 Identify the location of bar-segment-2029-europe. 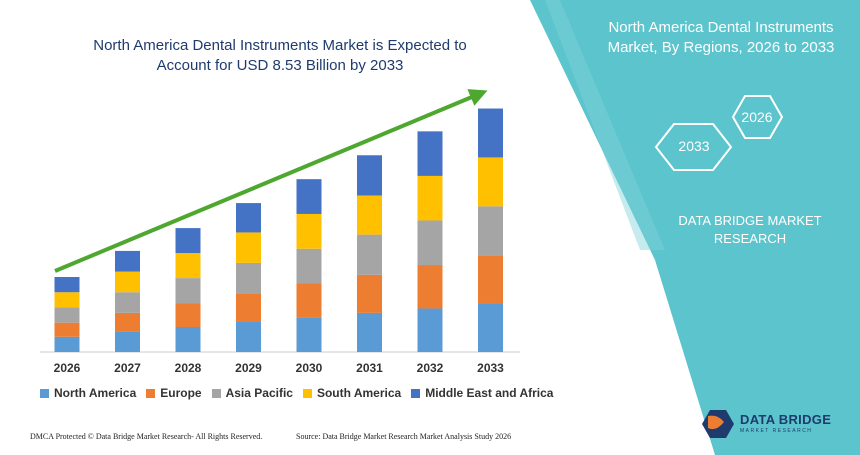
(248, 307).